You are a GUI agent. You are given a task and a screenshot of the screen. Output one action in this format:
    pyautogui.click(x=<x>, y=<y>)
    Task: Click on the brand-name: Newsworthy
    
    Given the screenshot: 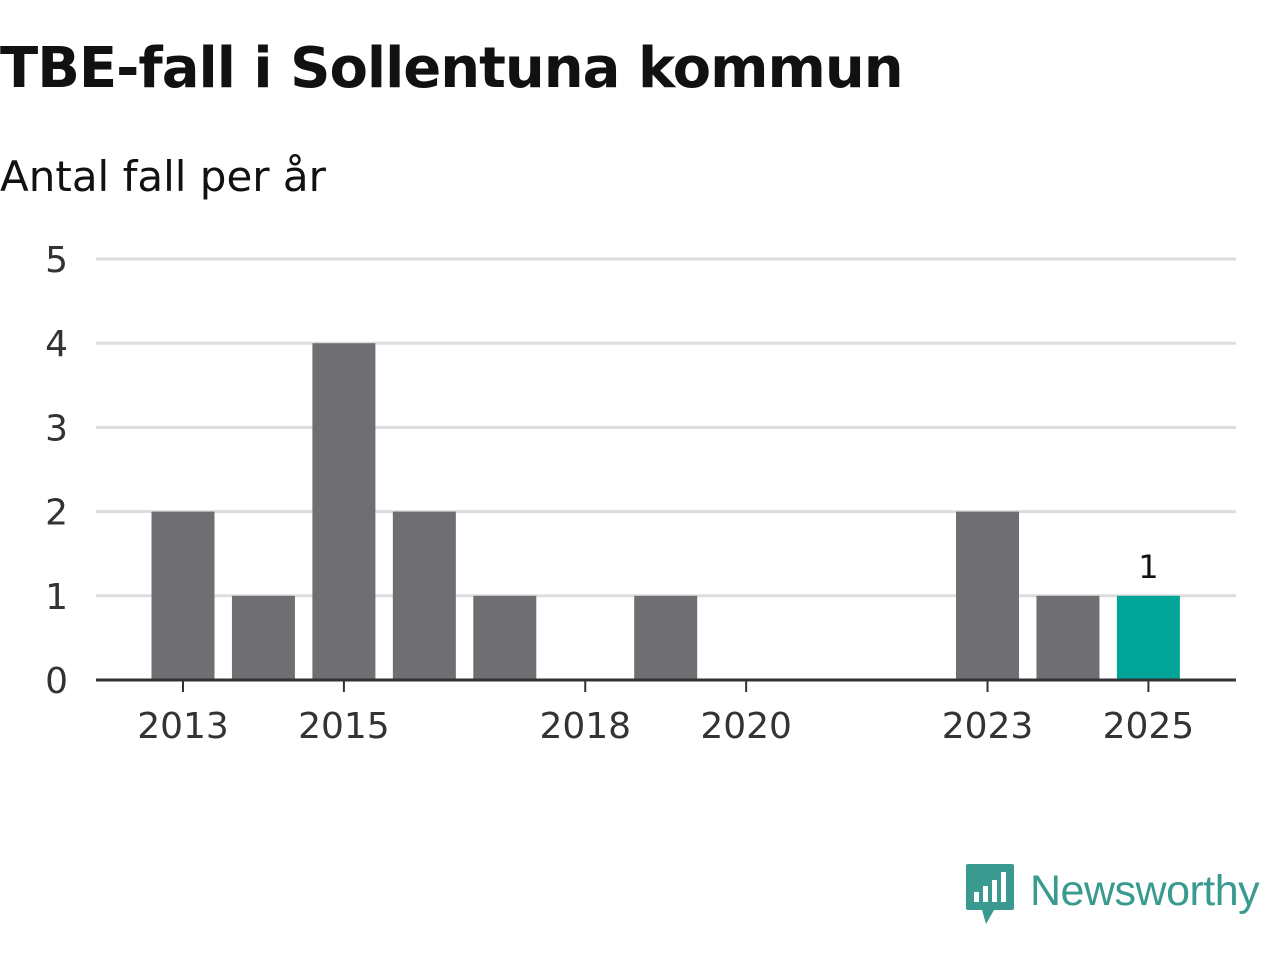 What is the action you would take?
    pyautogui.click(x=1145, y=890)
    